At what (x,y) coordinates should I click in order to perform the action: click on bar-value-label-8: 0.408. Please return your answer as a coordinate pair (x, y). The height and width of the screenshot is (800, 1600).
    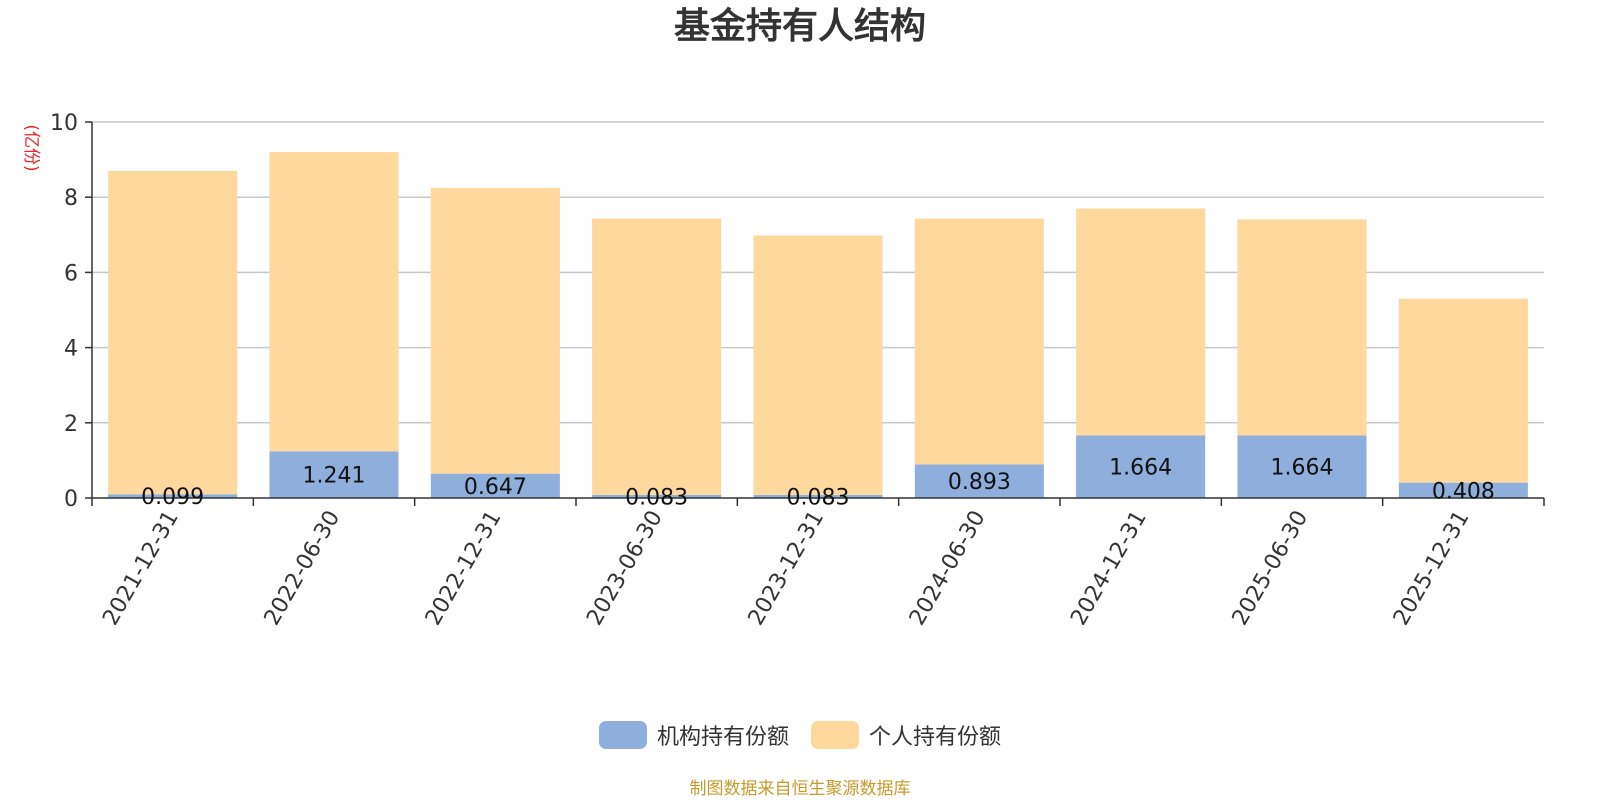
    Looking at the image, I should click on (1463, 491).